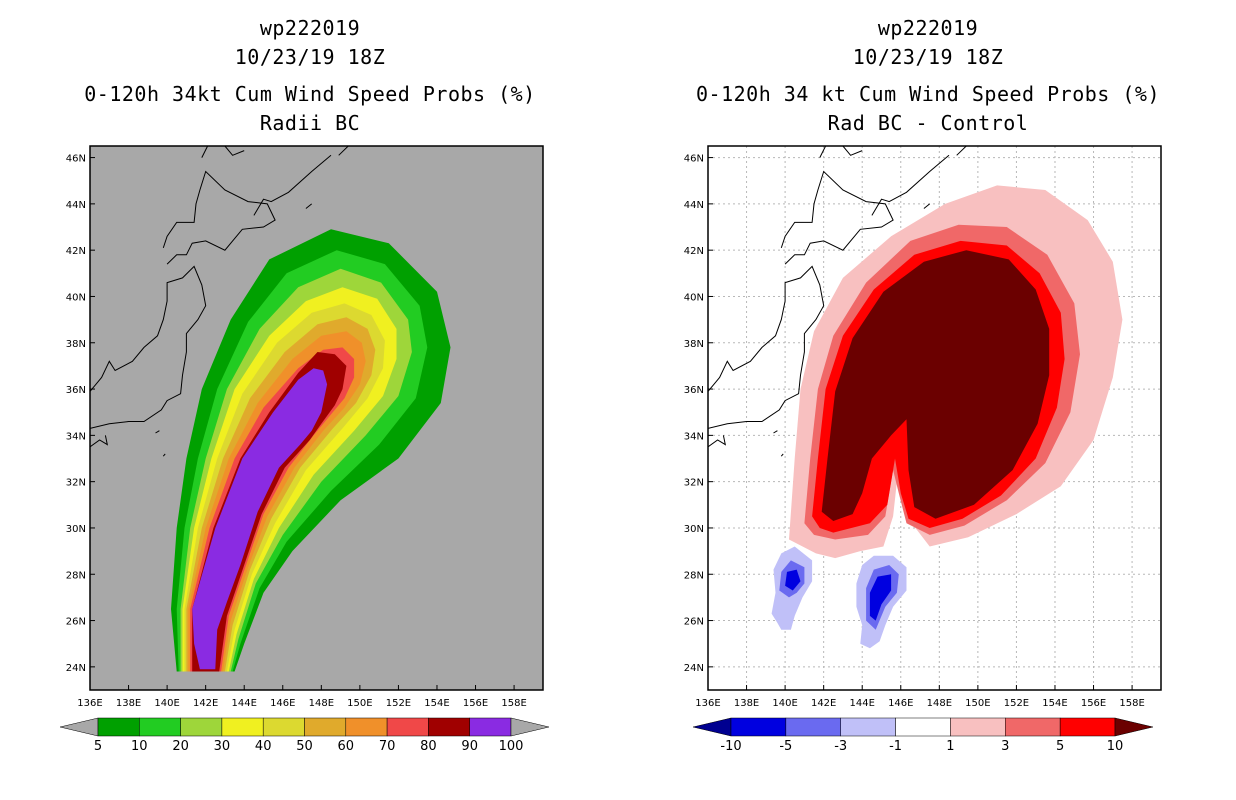 Image resolution: width=1236 pixels, height=800 pixels. I want to click on left-lon-tick-label: 138E, so click(128, 703).